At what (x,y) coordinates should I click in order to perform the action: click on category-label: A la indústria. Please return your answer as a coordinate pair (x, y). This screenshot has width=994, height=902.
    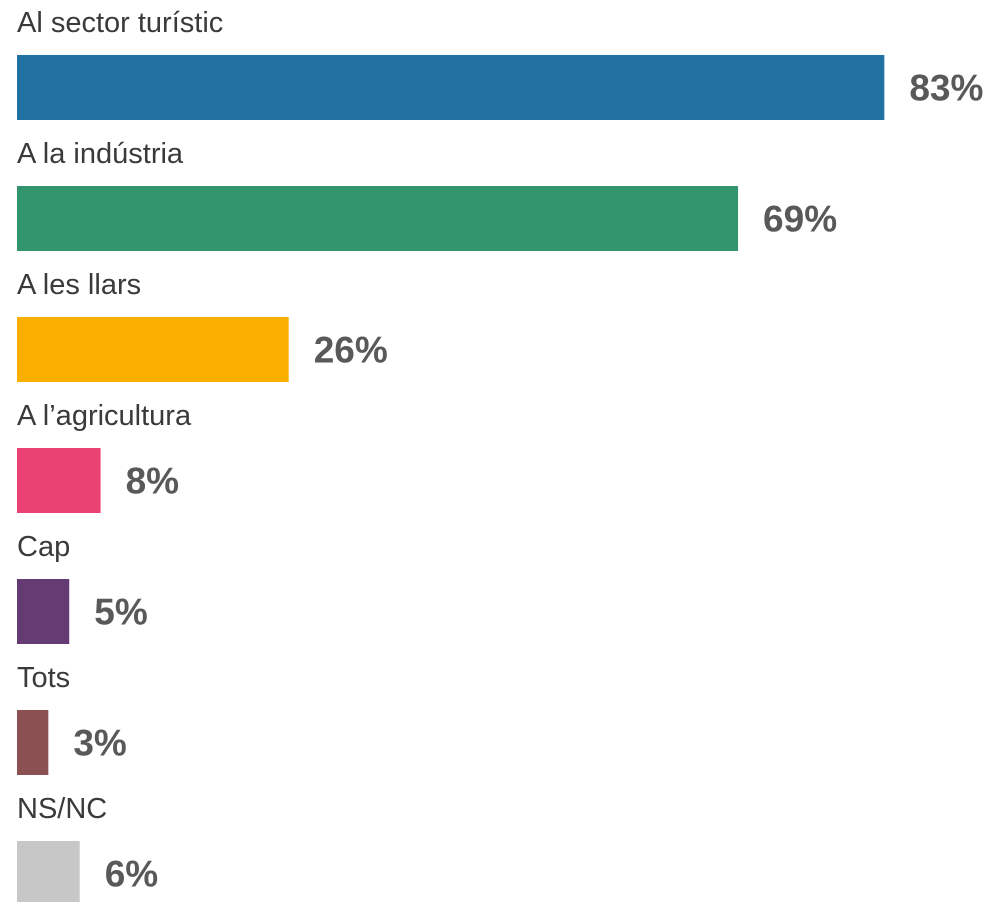
    Looking at the image, I should click on (100, 154).